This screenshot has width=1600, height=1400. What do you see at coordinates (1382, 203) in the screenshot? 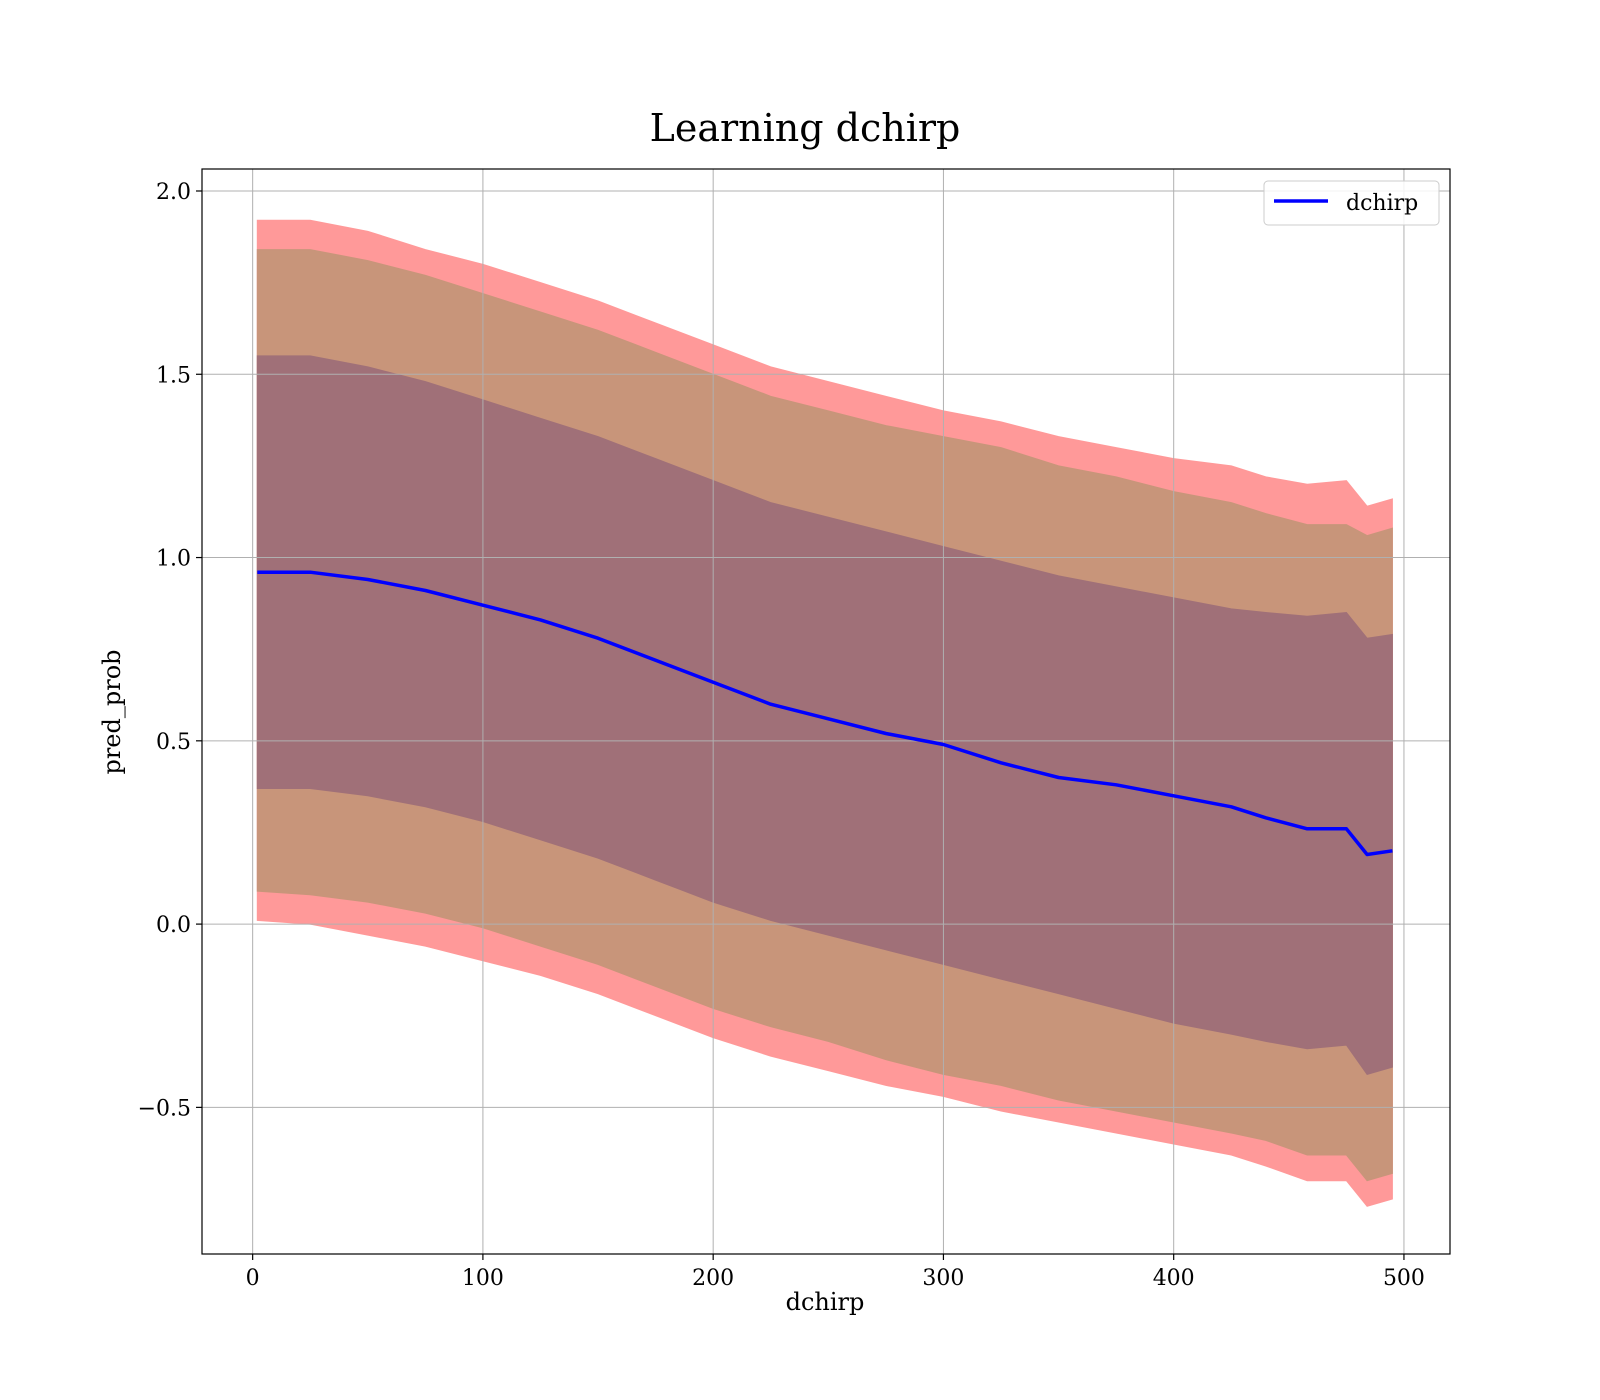
I see `legend-entry-dchirp: dchirp` at bounding box center [1382, 203].